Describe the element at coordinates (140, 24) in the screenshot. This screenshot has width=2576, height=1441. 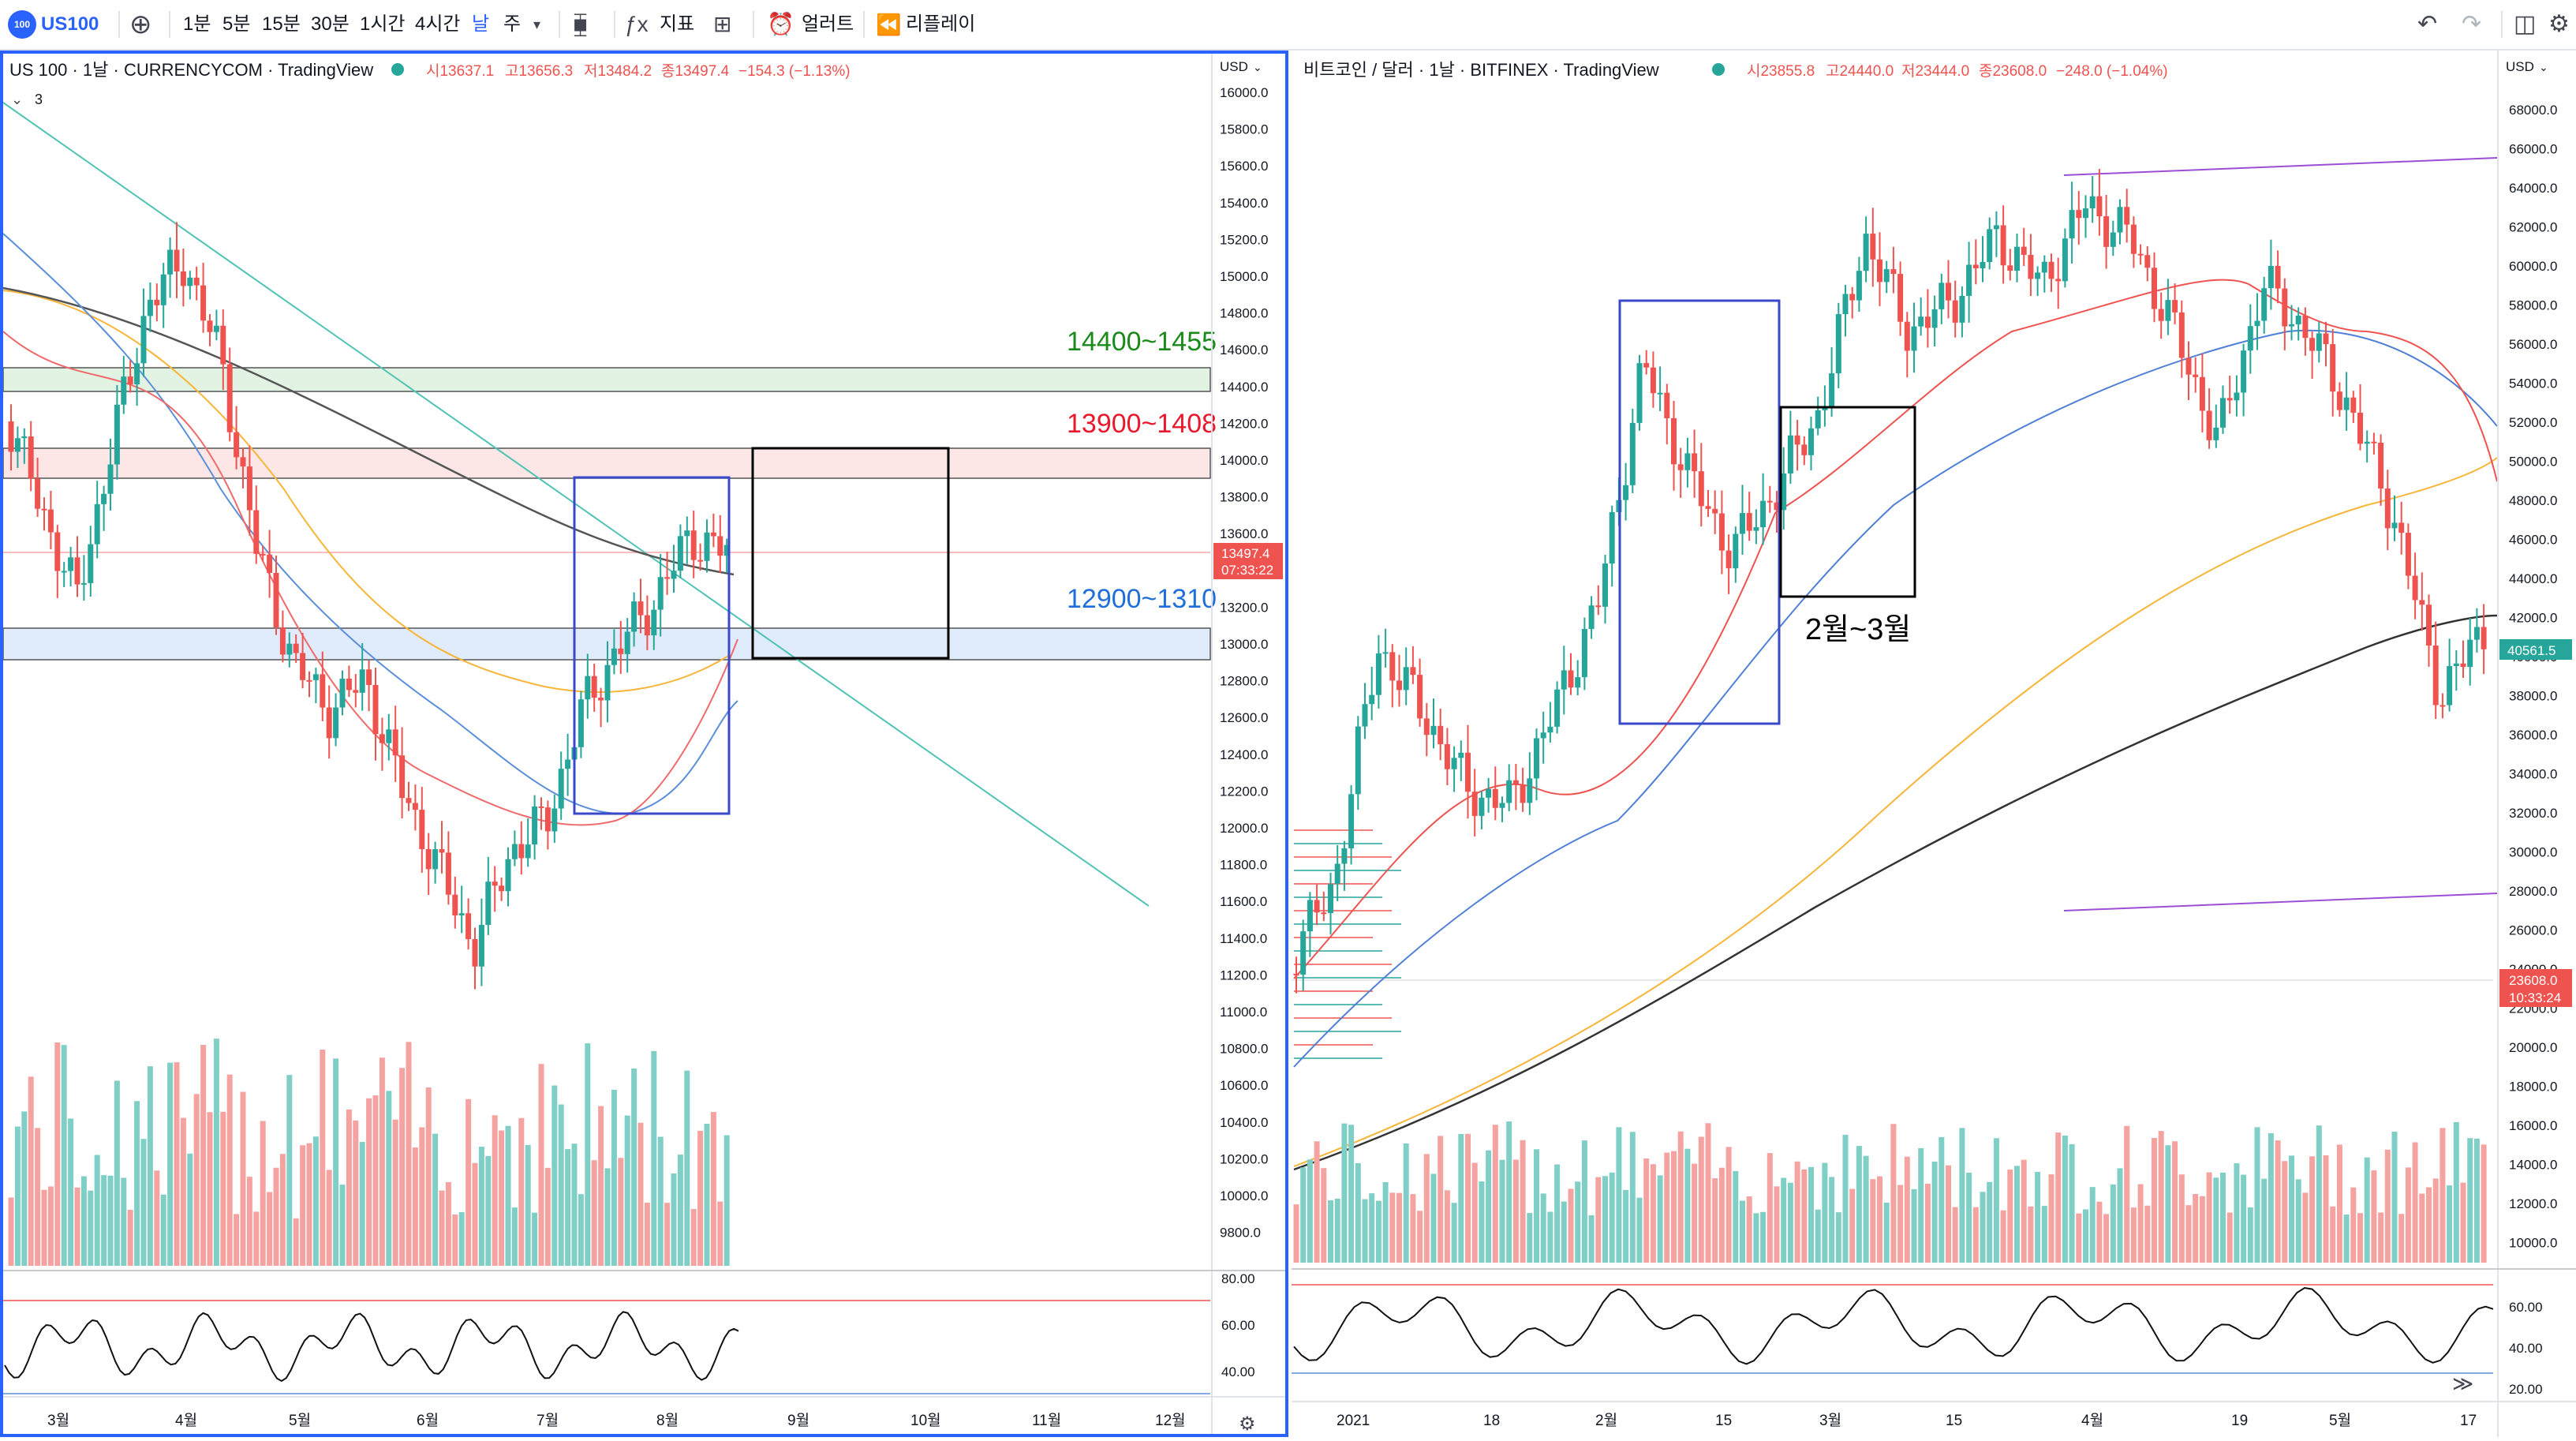
I see `compare-add-icon: ⊕` at that location.